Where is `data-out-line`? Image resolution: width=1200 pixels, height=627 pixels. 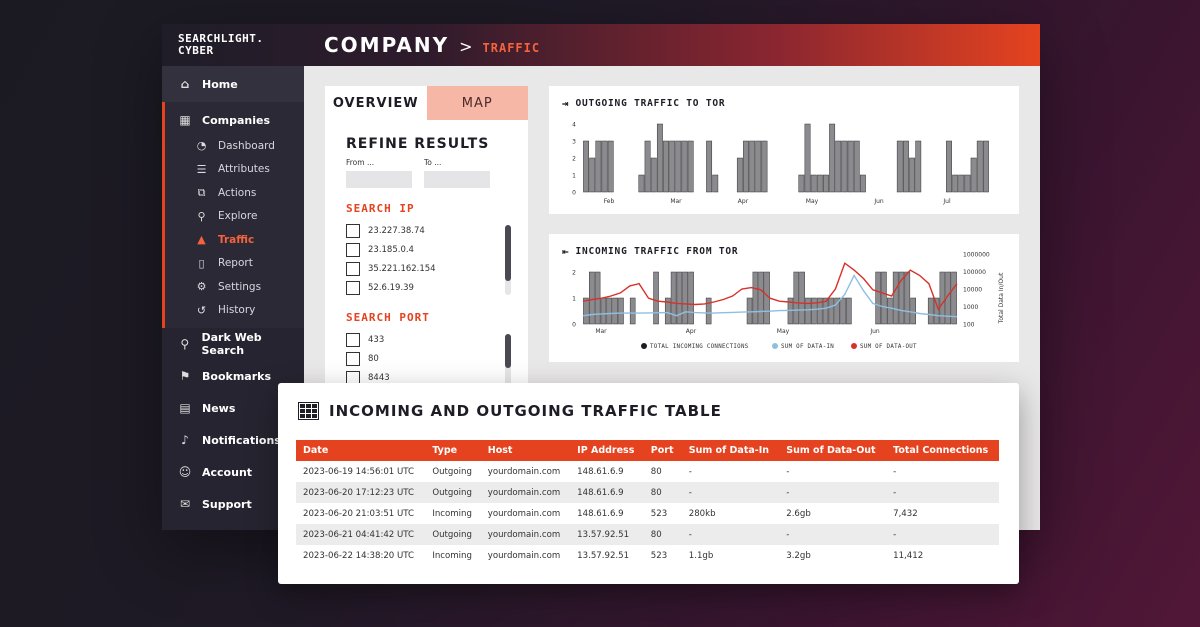
data-out-line is located at coordinates (770, 286).